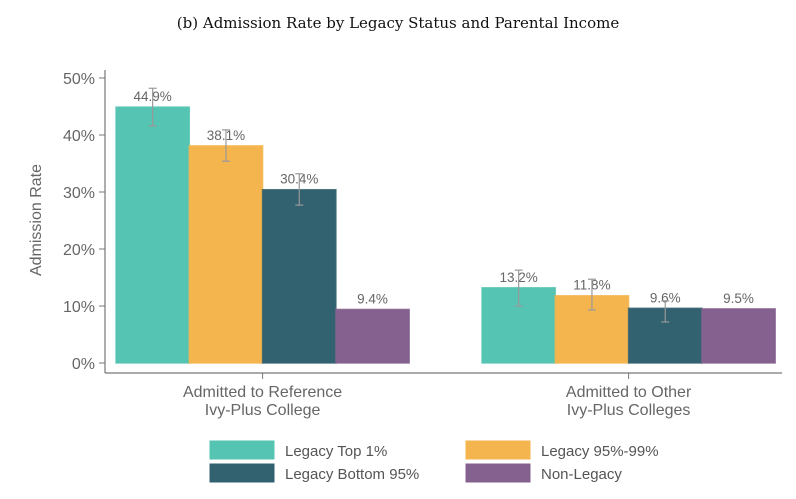 This screenshot has width=796, height=499. Describe the element at coordinates (352, 474) in the screenshot. I see `legend-label: Legacy Bottom 95%` at that location.